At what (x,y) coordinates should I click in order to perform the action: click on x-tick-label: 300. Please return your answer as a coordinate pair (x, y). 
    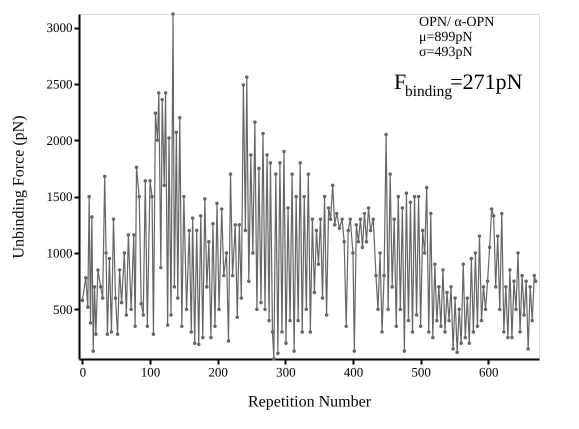
    Looking at the image, I should click on (286, 372).